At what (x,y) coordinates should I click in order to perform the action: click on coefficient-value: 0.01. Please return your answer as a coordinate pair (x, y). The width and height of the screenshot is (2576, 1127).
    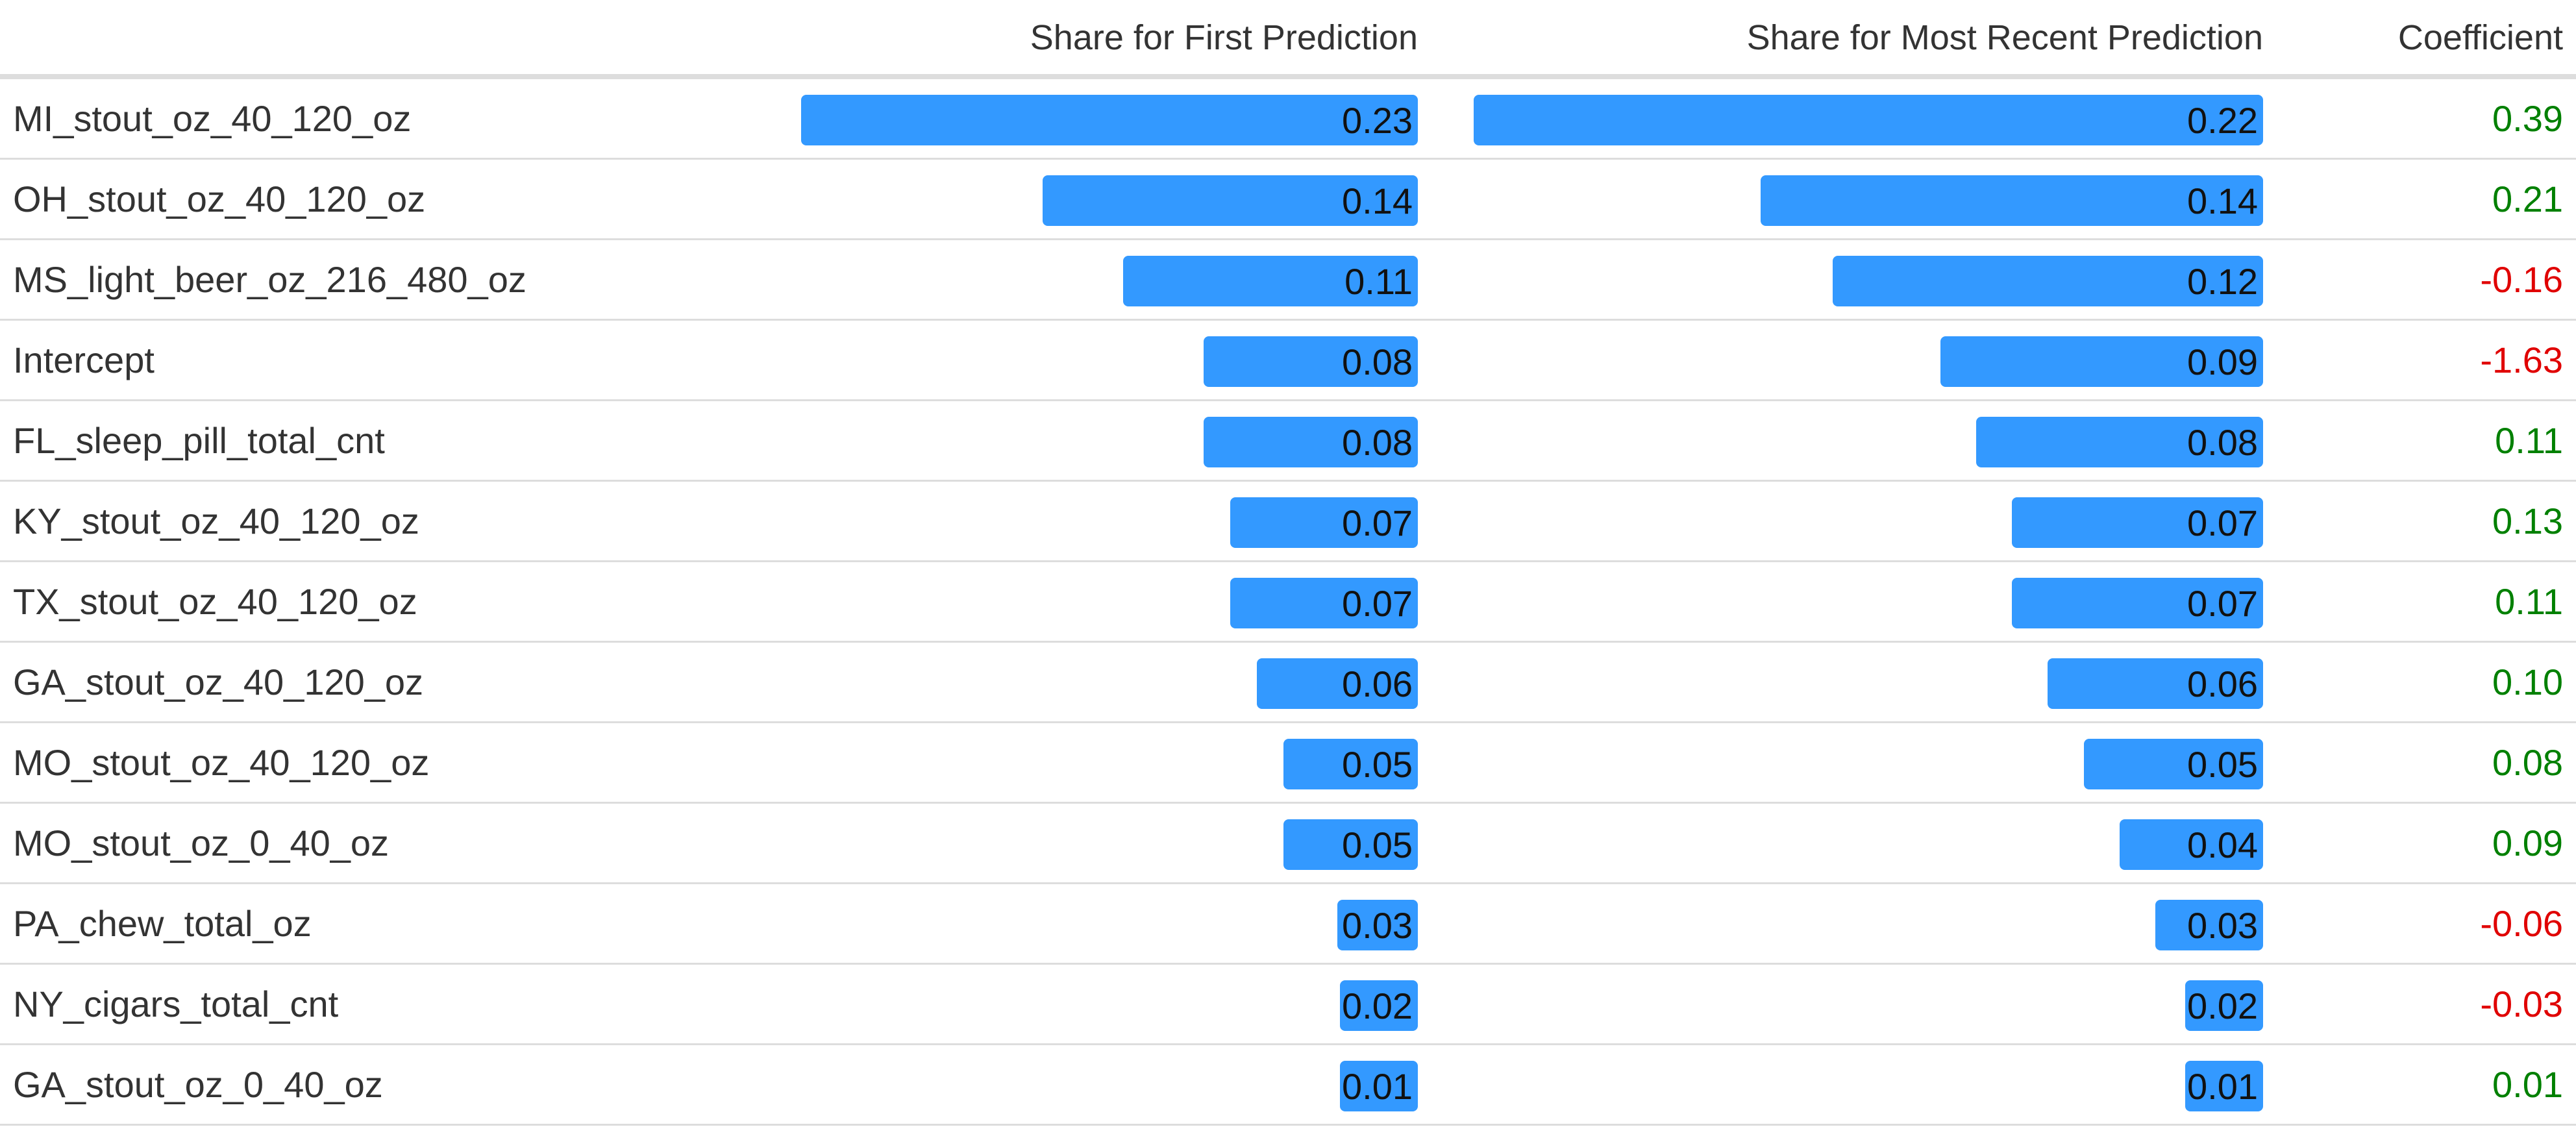
    Looking at the image, I should click on (2527, 1084).